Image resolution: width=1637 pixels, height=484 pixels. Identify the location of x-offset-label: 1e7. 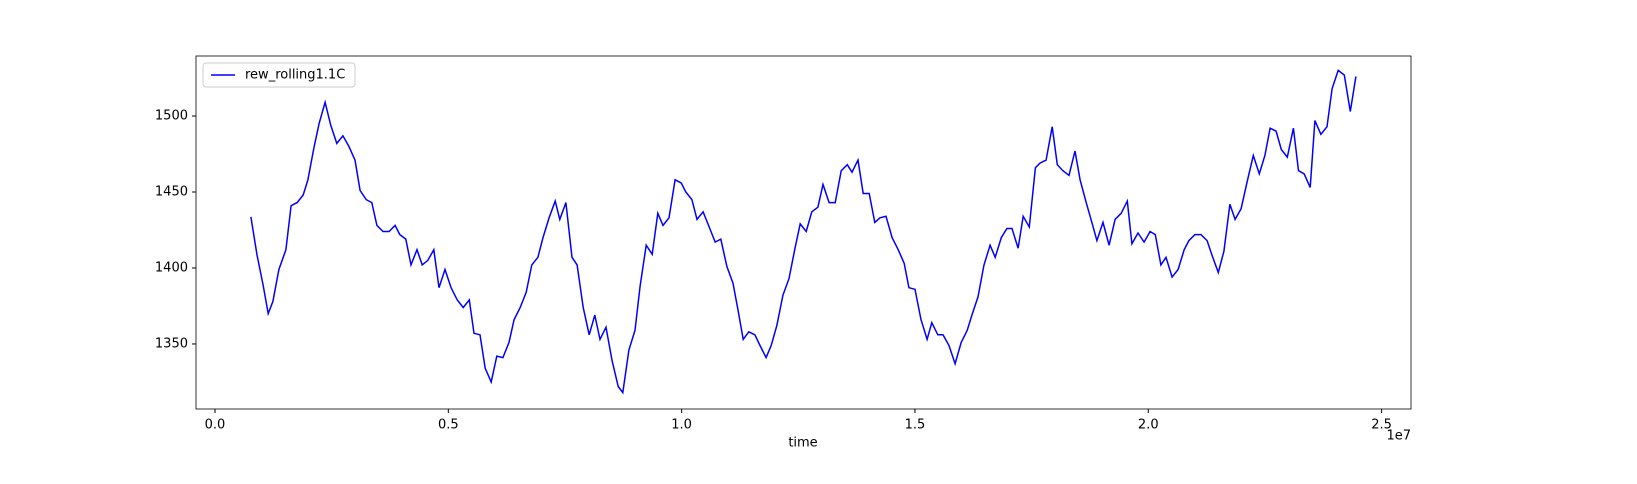
(1398, 436).